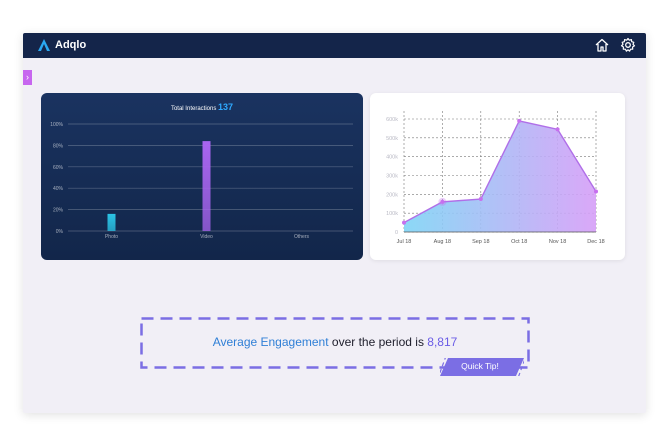 This screenshot has height=447, width=670. Describe the element at coordinates (206, 186) in the screenshot. I see `bar-video` at that location.